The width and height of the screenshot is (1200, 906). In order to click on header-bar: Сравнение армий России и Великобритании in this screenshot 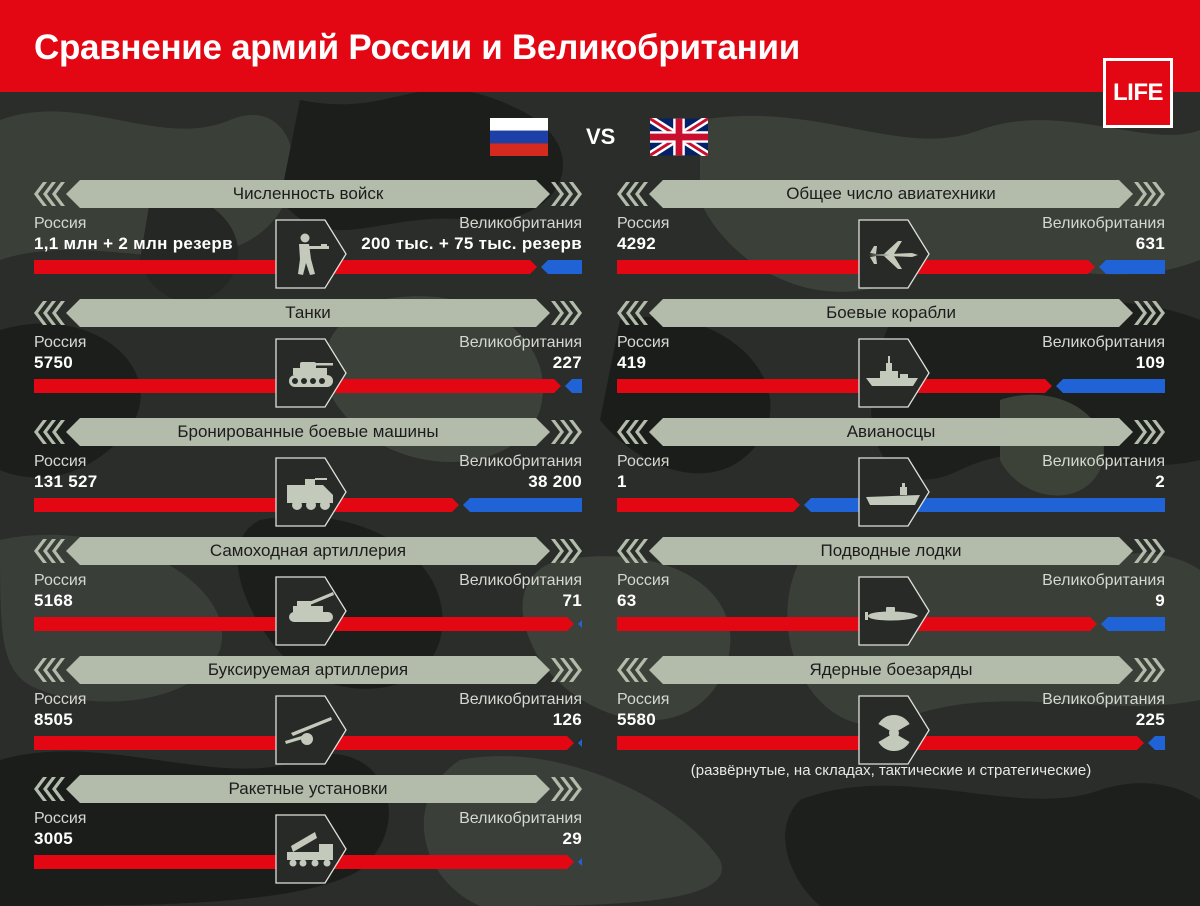, I will do `click(600, 46)`.